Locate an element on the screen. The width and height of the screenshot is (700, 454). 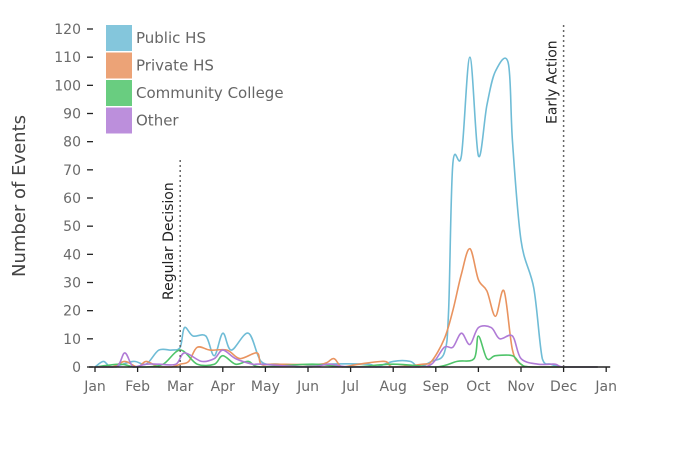
annotation-label-1: Regular Decision is located at coordinates (169, 241).